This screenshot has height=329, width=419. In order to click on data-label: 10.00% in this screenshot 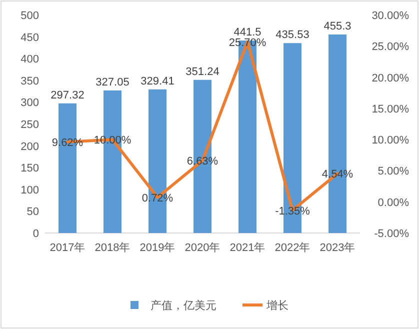, I will do `click(113, 140)`.